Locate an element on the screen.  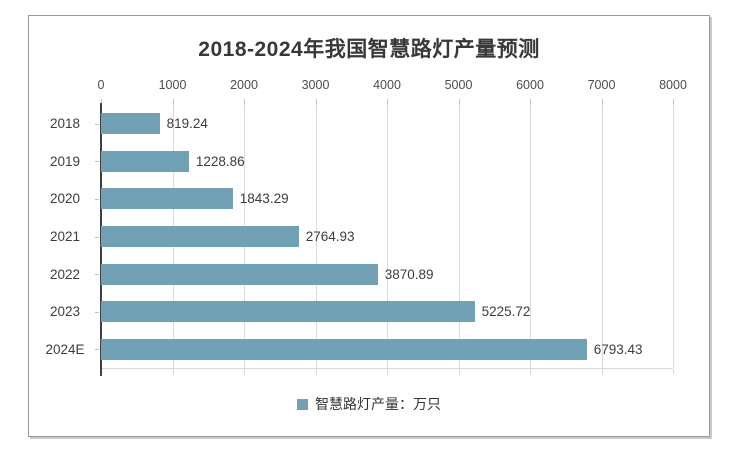
legend: 智慧路灯产量：万只 is located at coordinates (369, 404).